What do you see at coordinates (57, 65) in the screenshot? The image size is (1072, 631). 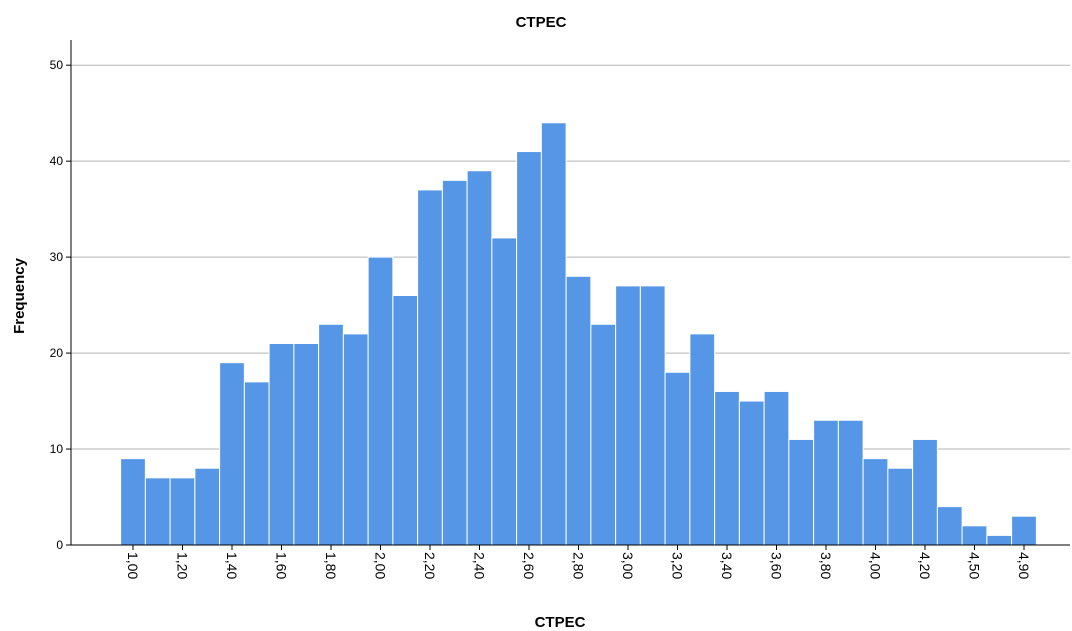 I see `y-tick-label: 50` at bounding box center [57, 65].